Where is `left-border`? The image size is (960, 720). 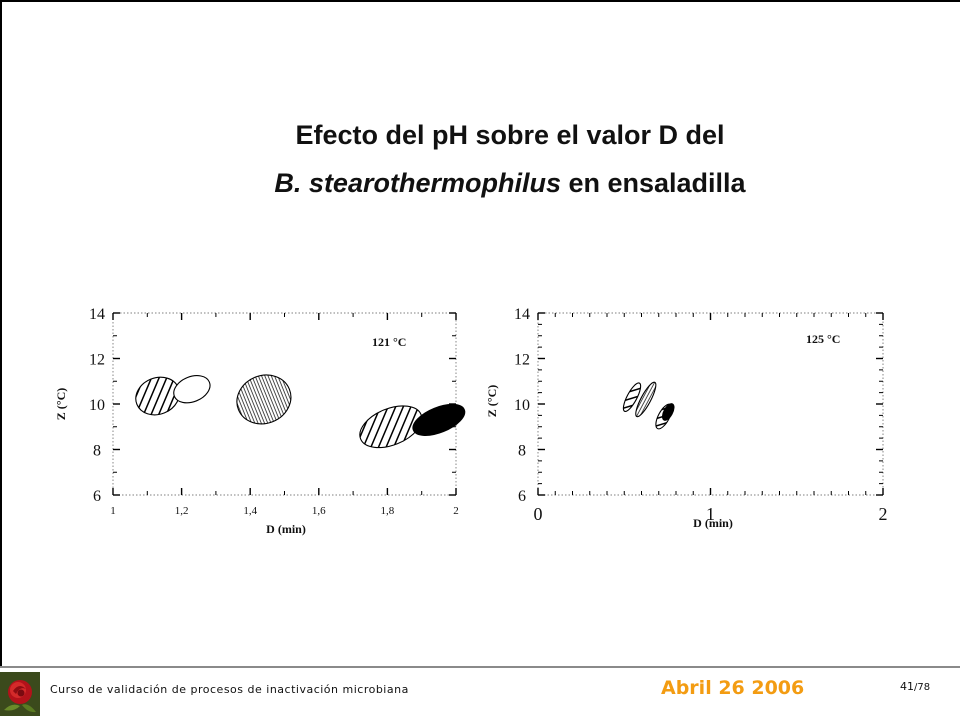
left-border is located at coordinates (1, 334).